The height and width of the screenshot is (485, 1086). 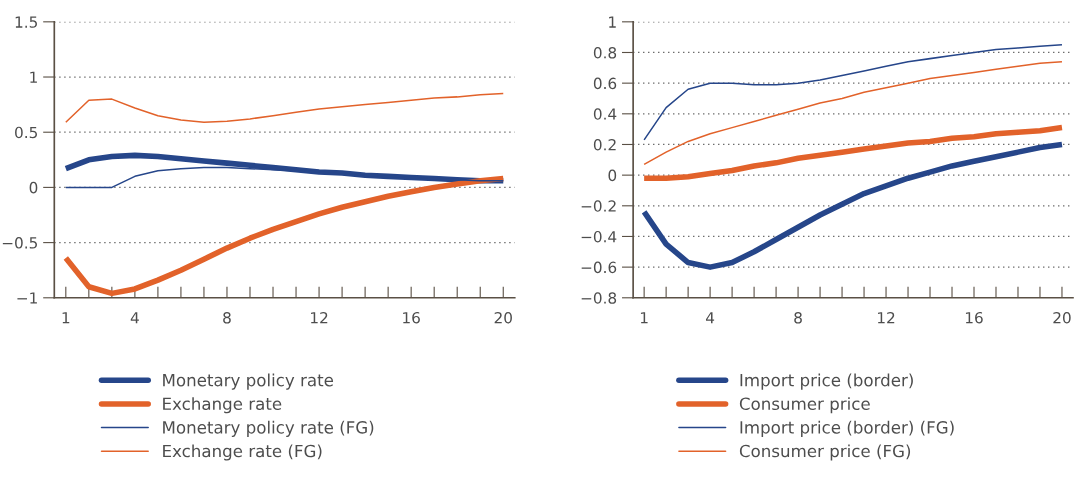 I want to click on y-tick-label: 1.5, so click(x=26, y=22).